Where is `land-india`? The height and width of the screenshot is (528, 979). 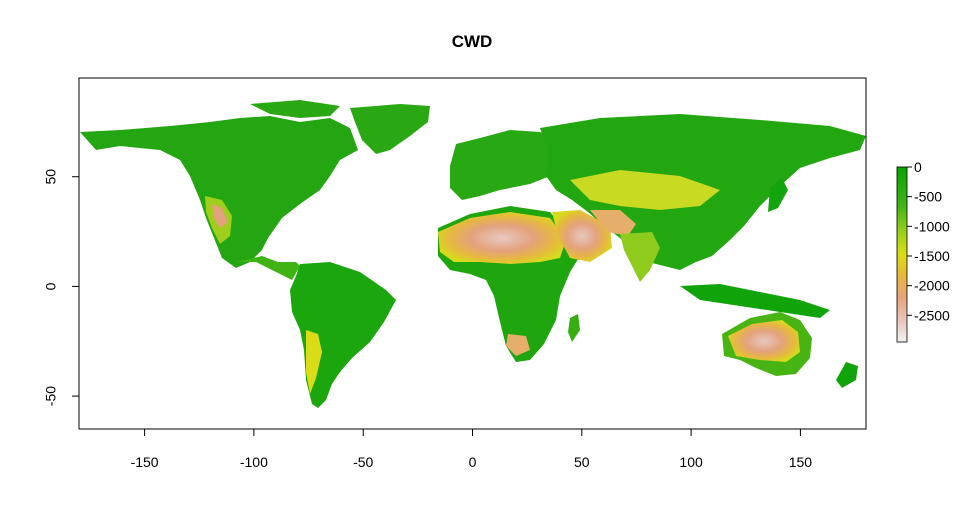 land-india is located at coordinates (640, 257).